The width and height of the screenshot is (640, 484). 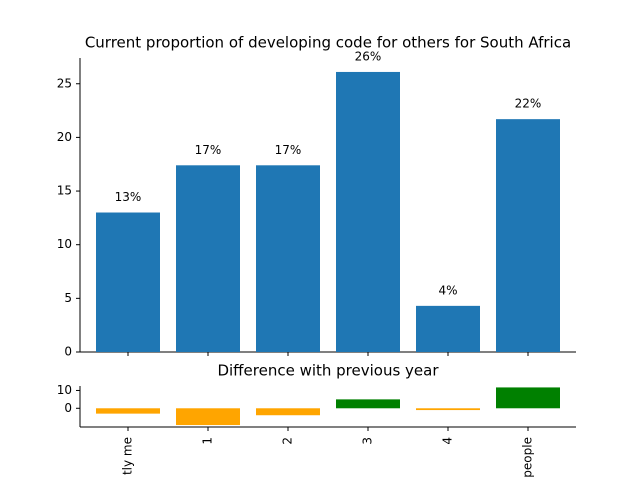 I want to click on x-tick-label: 4, so click(x=448, y=441).